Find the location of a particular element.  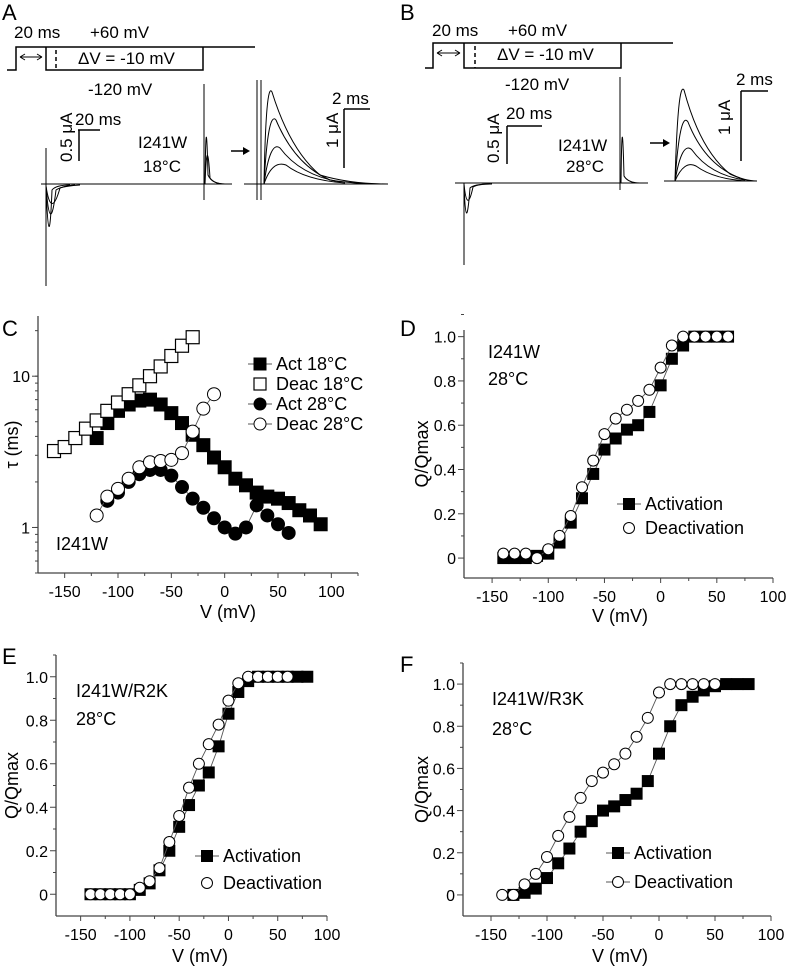

prepulse-duration-b: 20 ms is located at coordinates (455, 30).